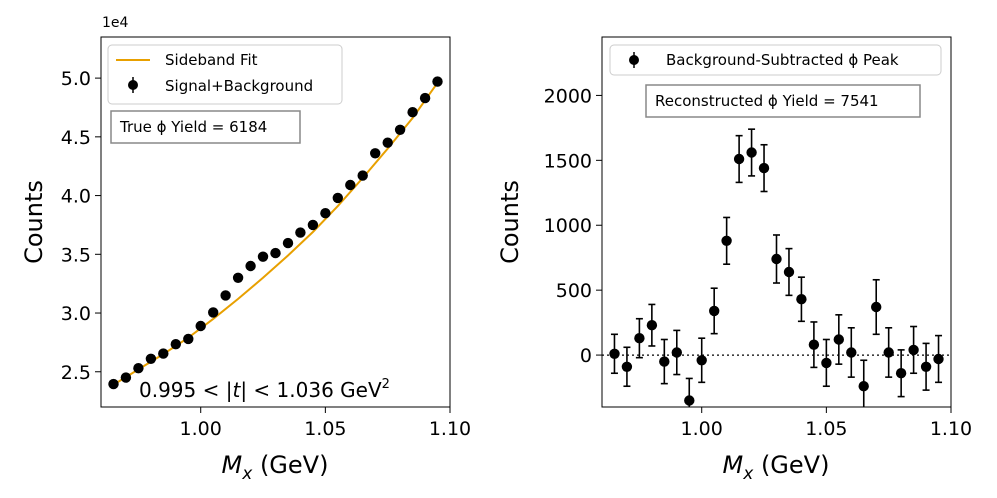 This screenshot has width=997, height=498. I want to click on right-x-axis-label: Mx (GeV), so click(776, 467).